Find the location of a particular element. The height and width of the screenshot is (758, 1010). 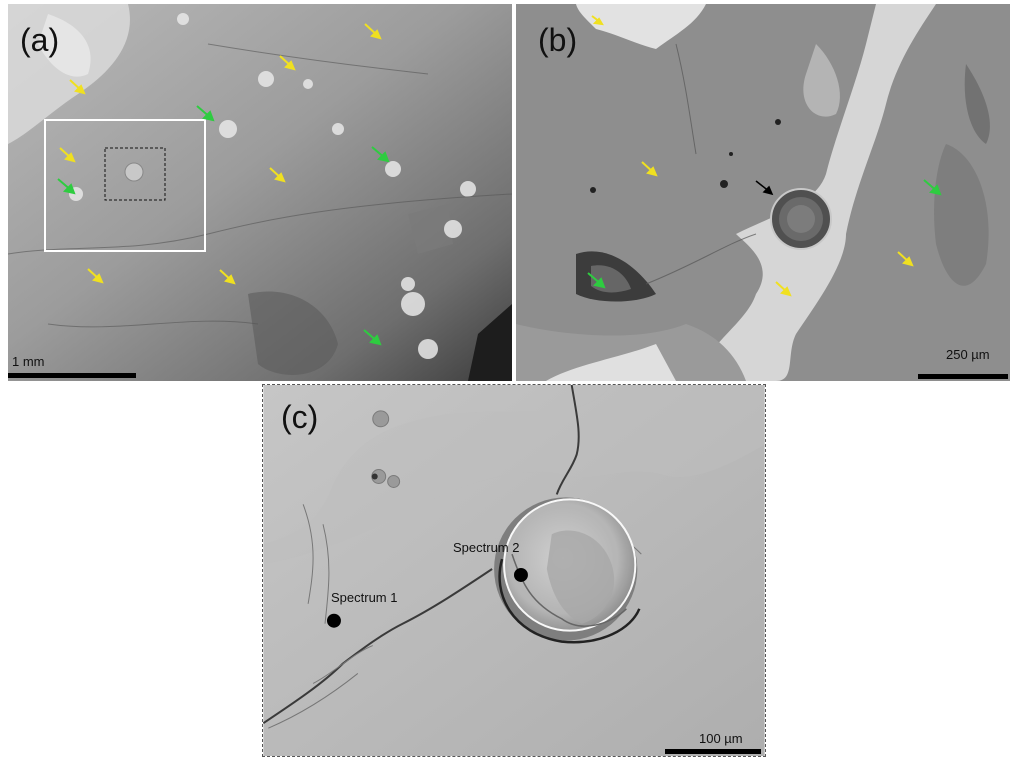

panel-b-scale-label: 250 µm is located at coordinates (968, 354).